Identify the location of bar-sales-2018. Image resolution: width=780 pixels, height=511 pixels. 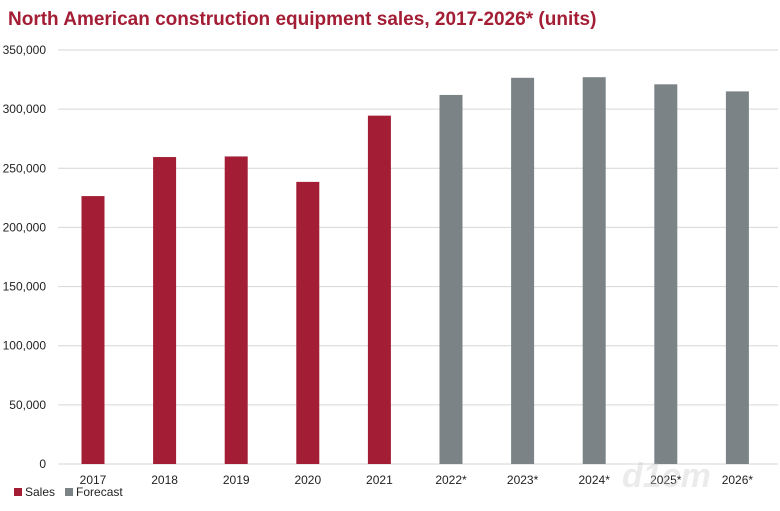
(165, 310).